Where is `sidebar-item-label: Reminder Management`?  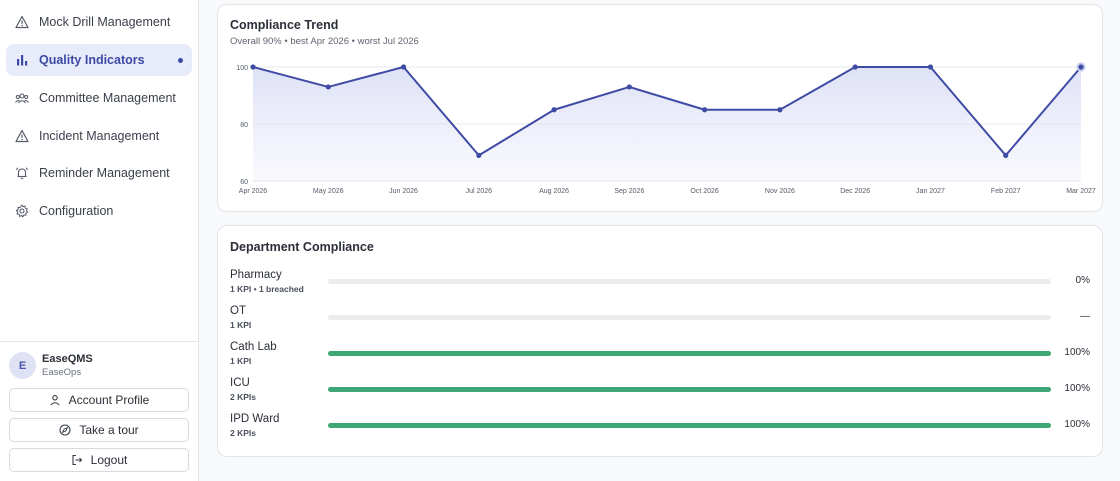
sidebar-item-label: Reminder Management is located at coordinates (104, 173).